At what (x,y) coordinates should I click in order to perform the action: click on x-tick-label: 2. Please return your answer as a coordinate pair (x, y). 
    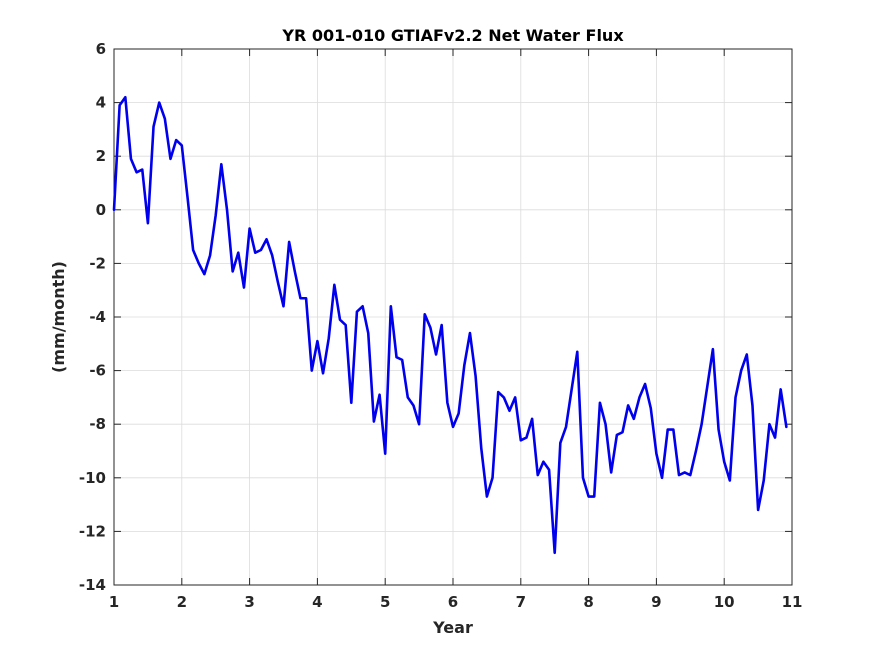
    Looking at the image, I should click on (182, 602).